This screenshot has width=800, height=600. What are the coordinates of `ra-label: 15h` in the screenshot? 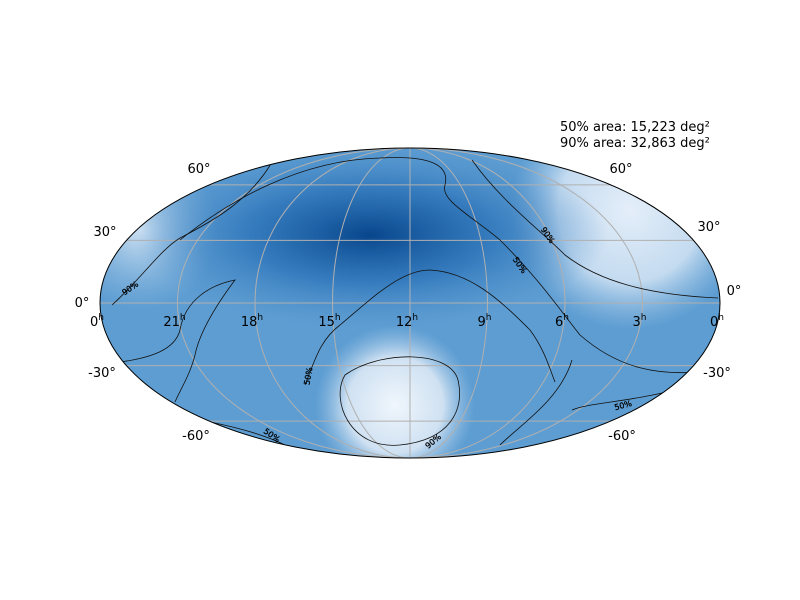 It's located at (329, 321).